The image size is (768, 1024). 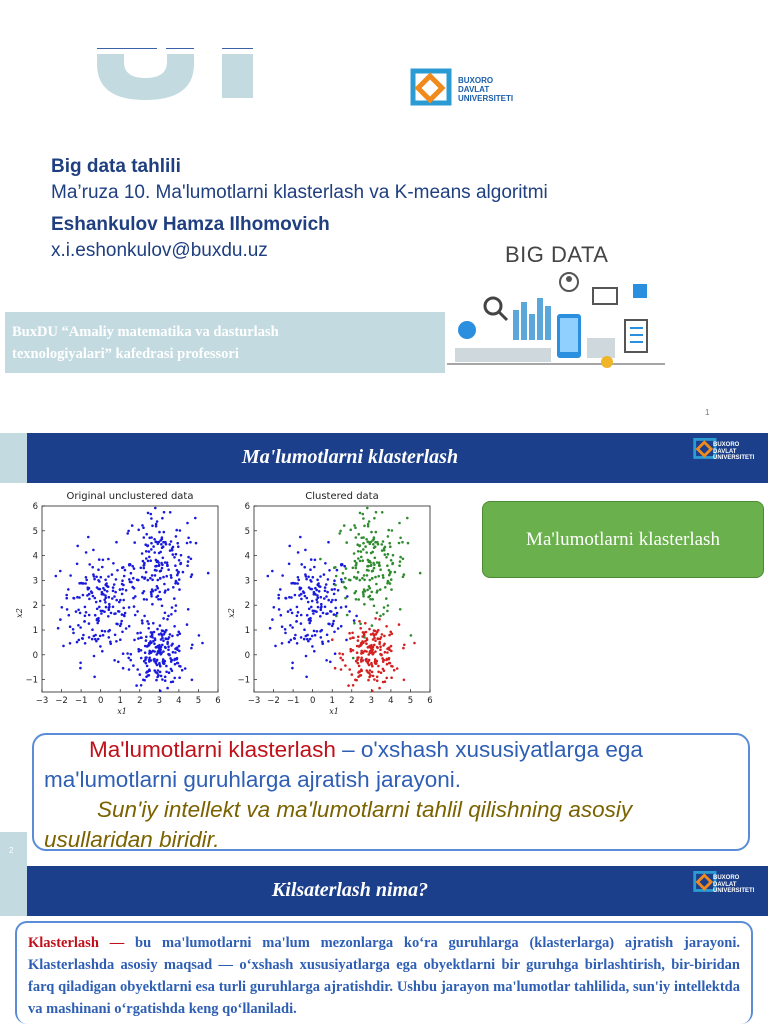 What do you see at coordinates (13, 891) in the screenshot?
I see `header-stub` at bounding box center [13, 891].